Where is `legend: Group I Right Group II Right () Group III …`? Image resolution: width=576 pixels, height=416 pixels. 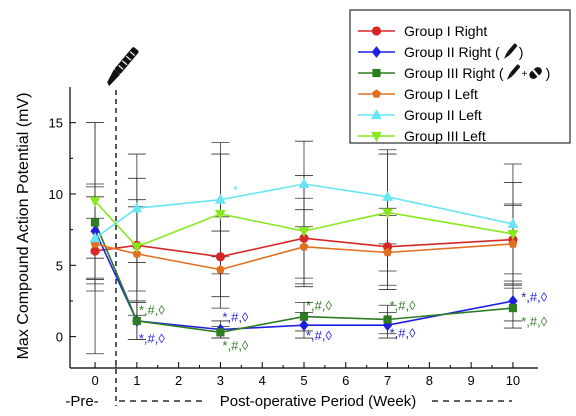
legend: Group I Right Group II Right () Group III … is located at coordinates (460, 76).